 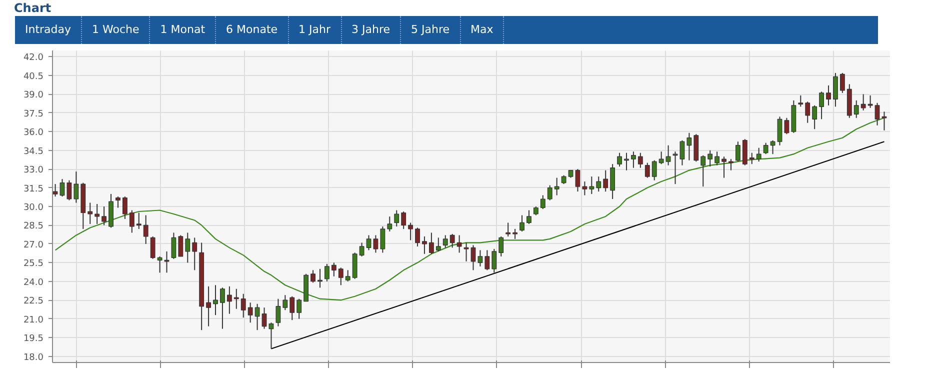 What do you see at coordinates (33, 171) in the screenshot?
I see `y-tick-label: 33.0` at bounding box center [33, 171].